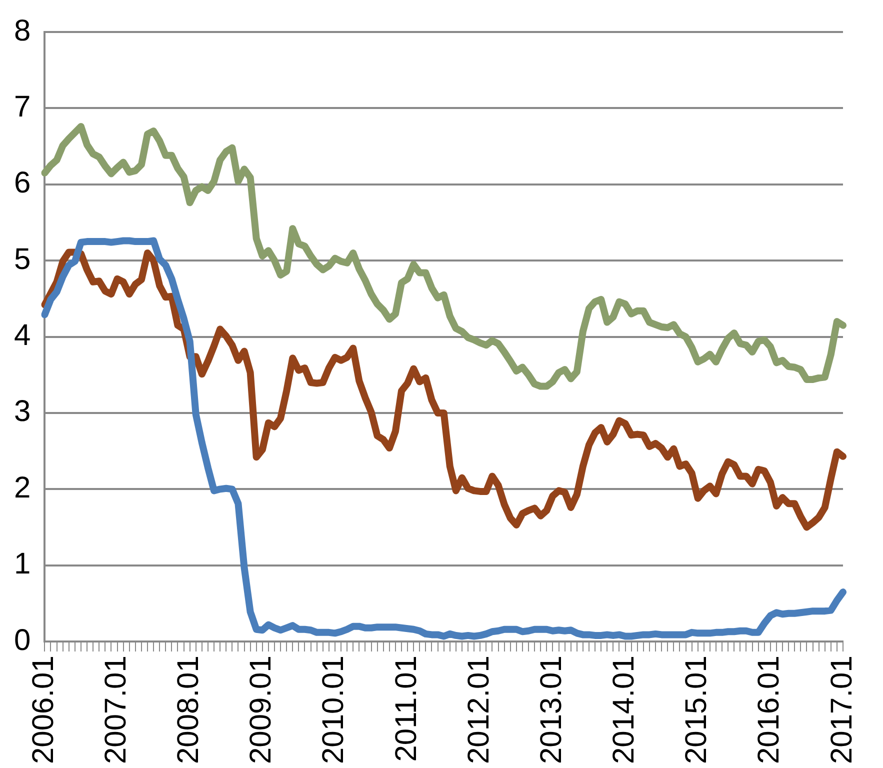 Image resolution: width=883 pixels, height=768 pixels. I want to click on y-tick-label: 6, so click(22, 183).